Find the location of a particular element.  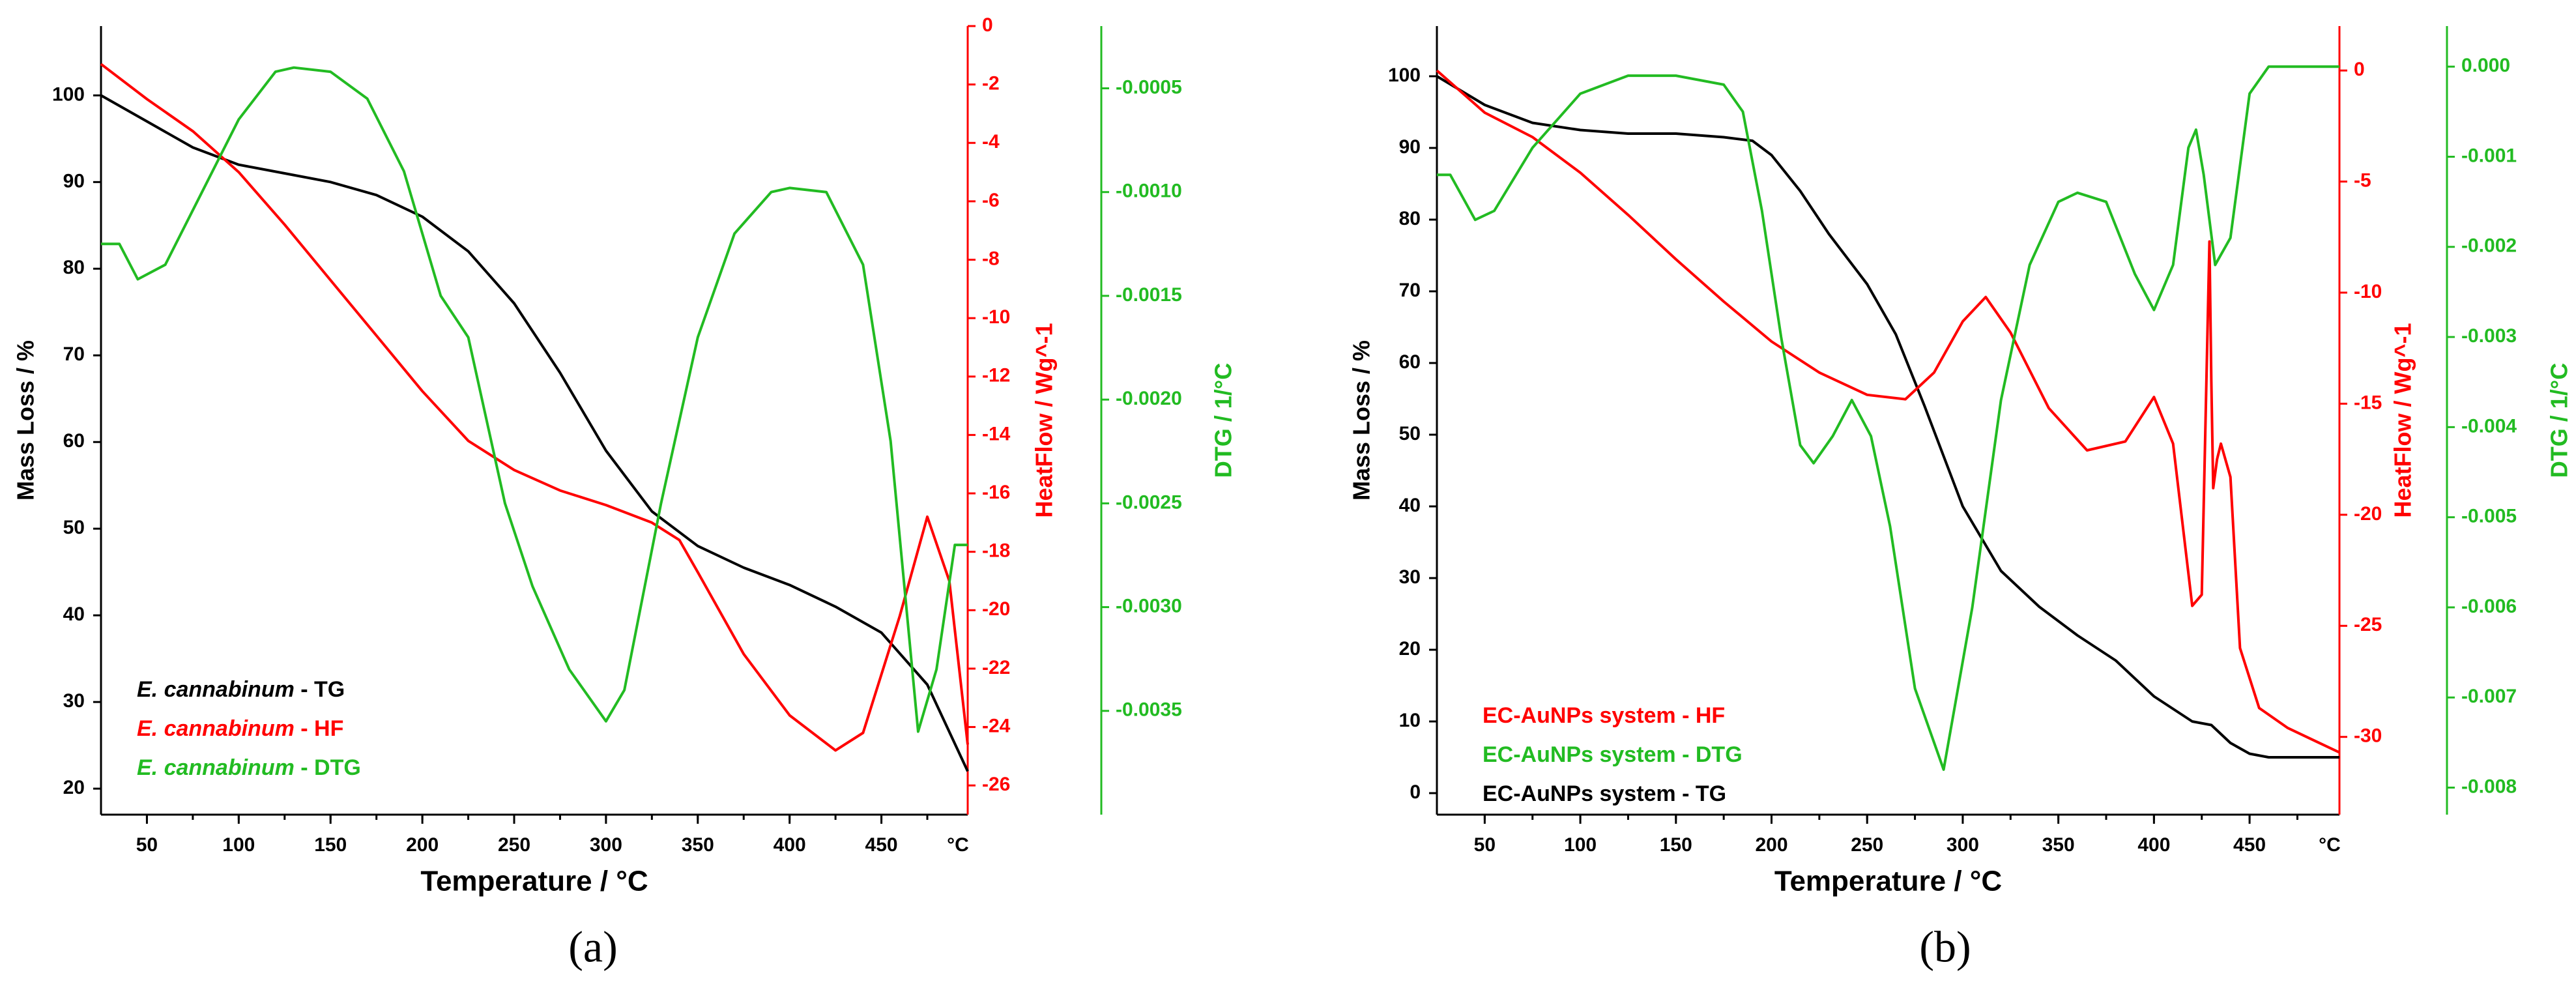

y-heatflow-tick-label: -8 is located at coordinates (991, 258).